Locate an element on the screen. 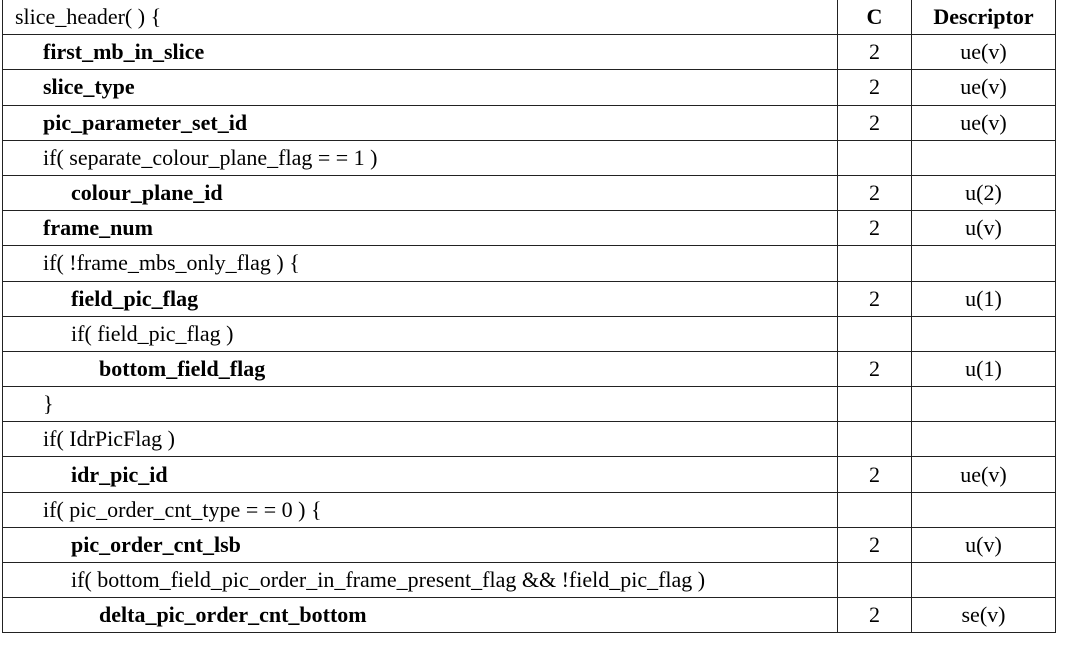 The image size is (1069, 667). table-row: frame_num 2 u(v) is located at coordinates (529, 228).